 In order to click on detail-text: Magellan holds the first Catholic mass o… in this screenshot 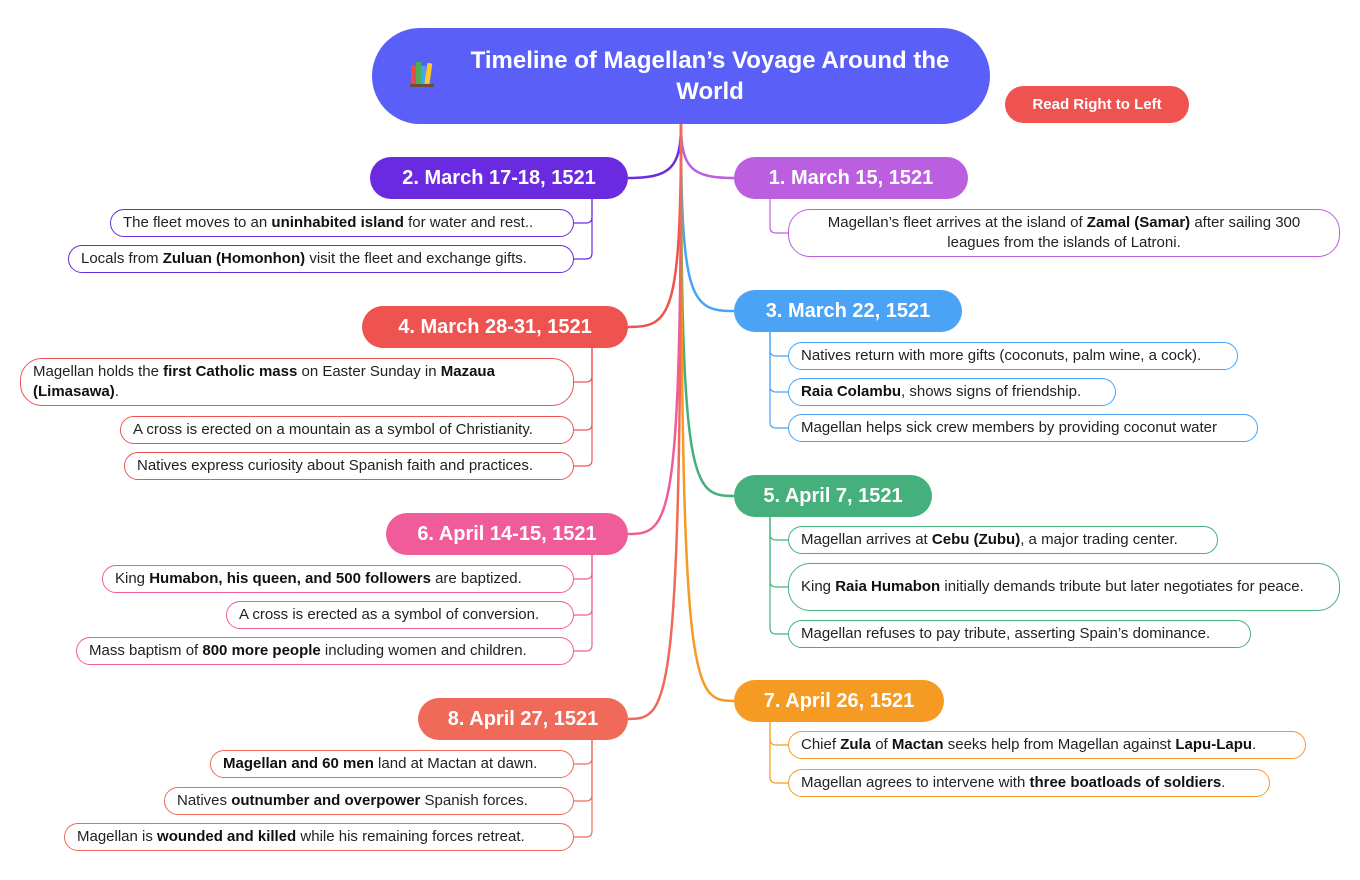, I will do `click(297, 382)`.